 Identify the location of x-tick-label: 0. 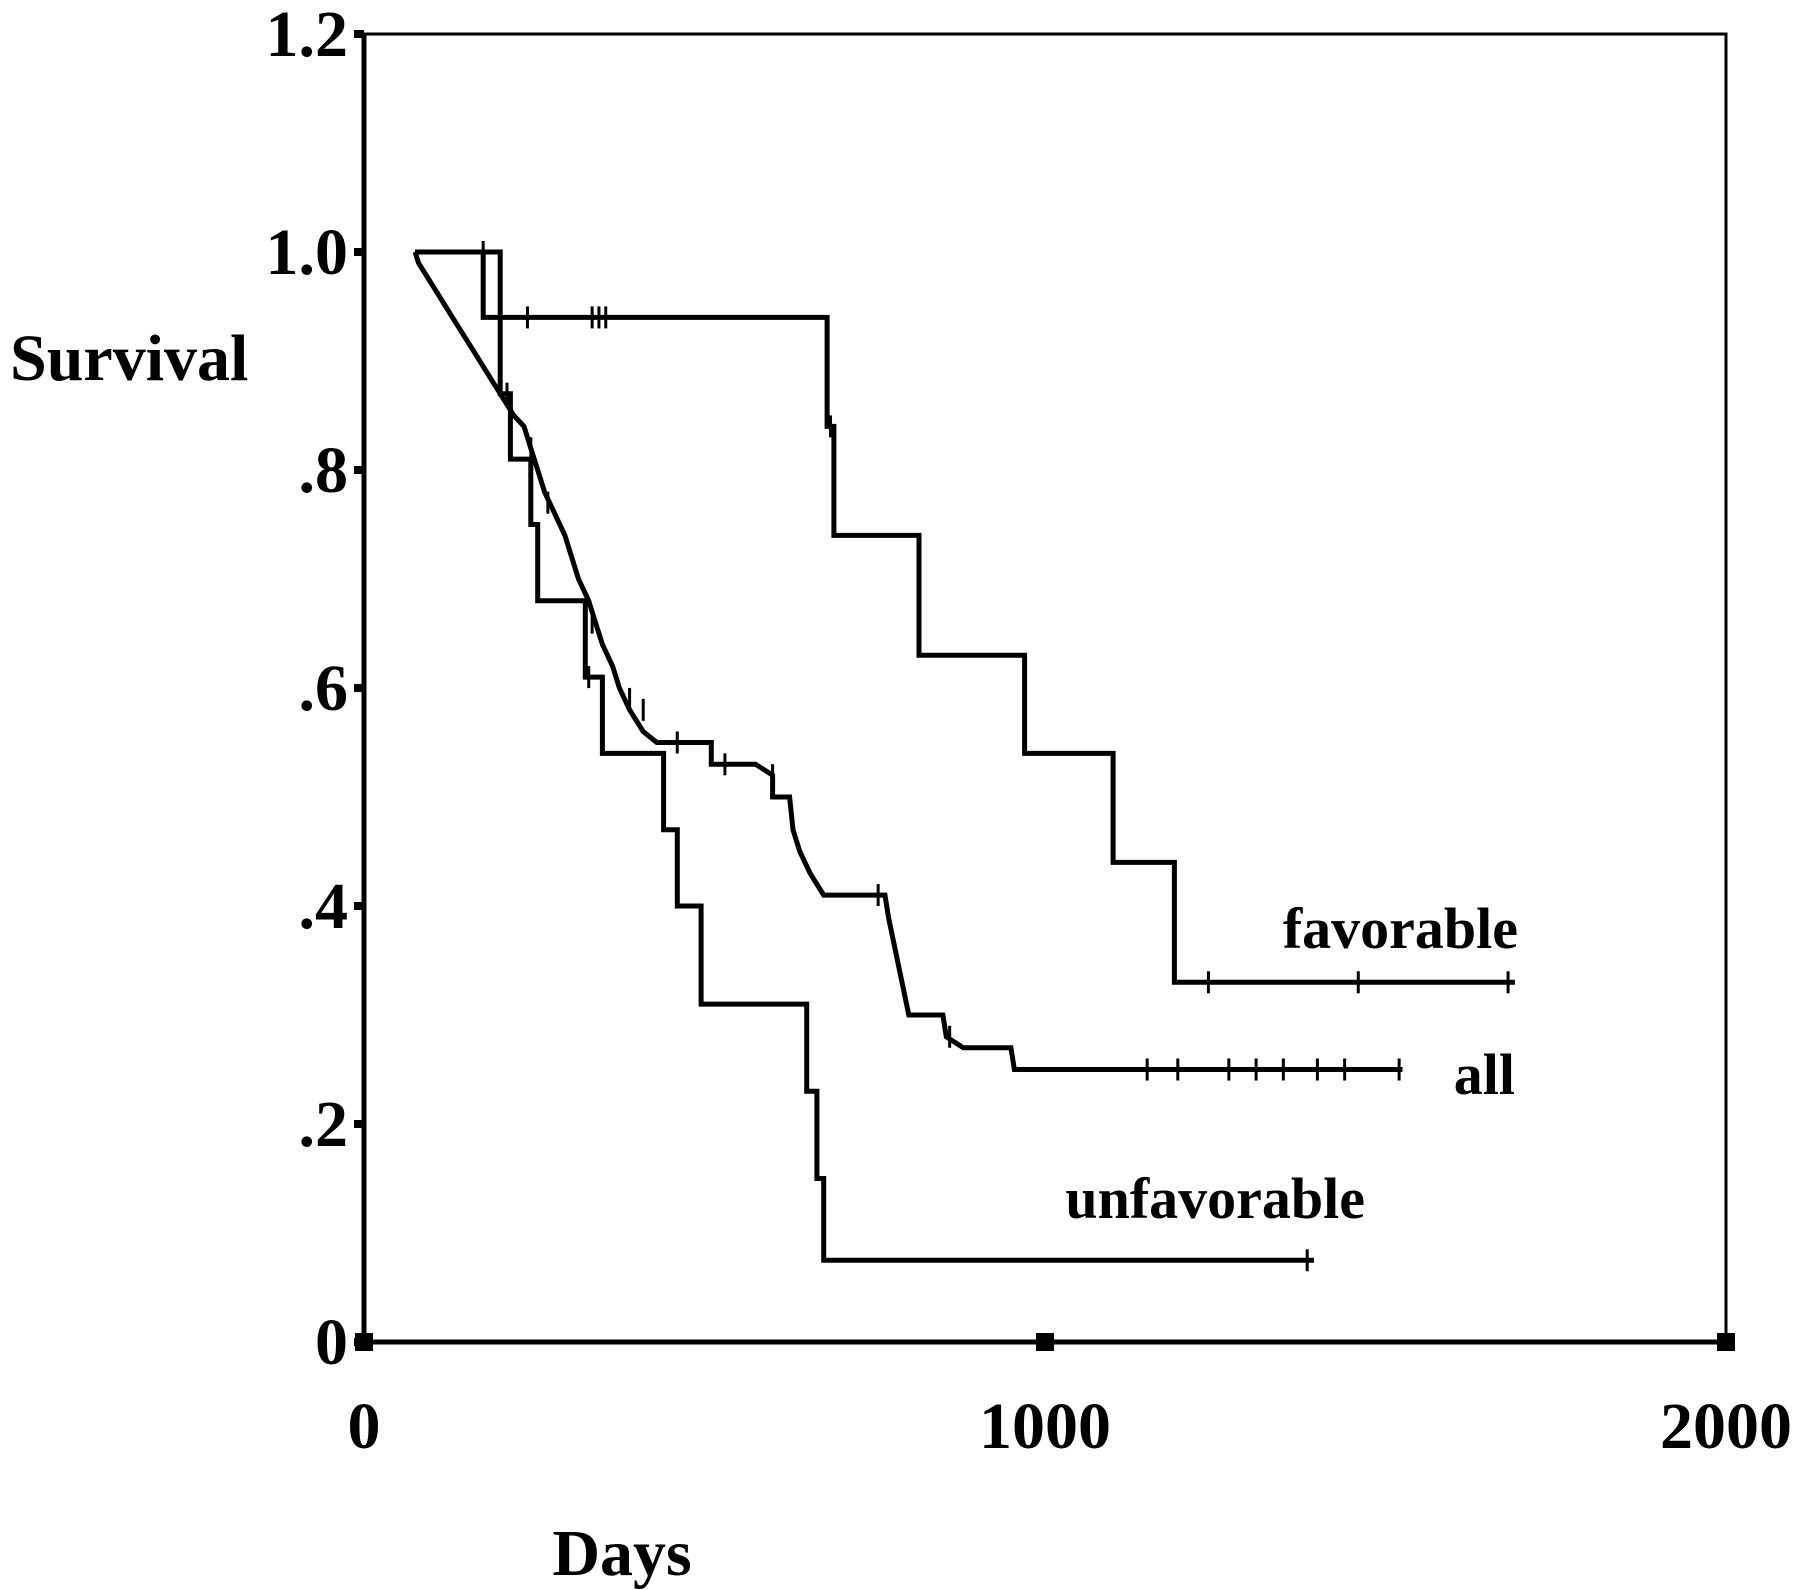
(364, 1426).